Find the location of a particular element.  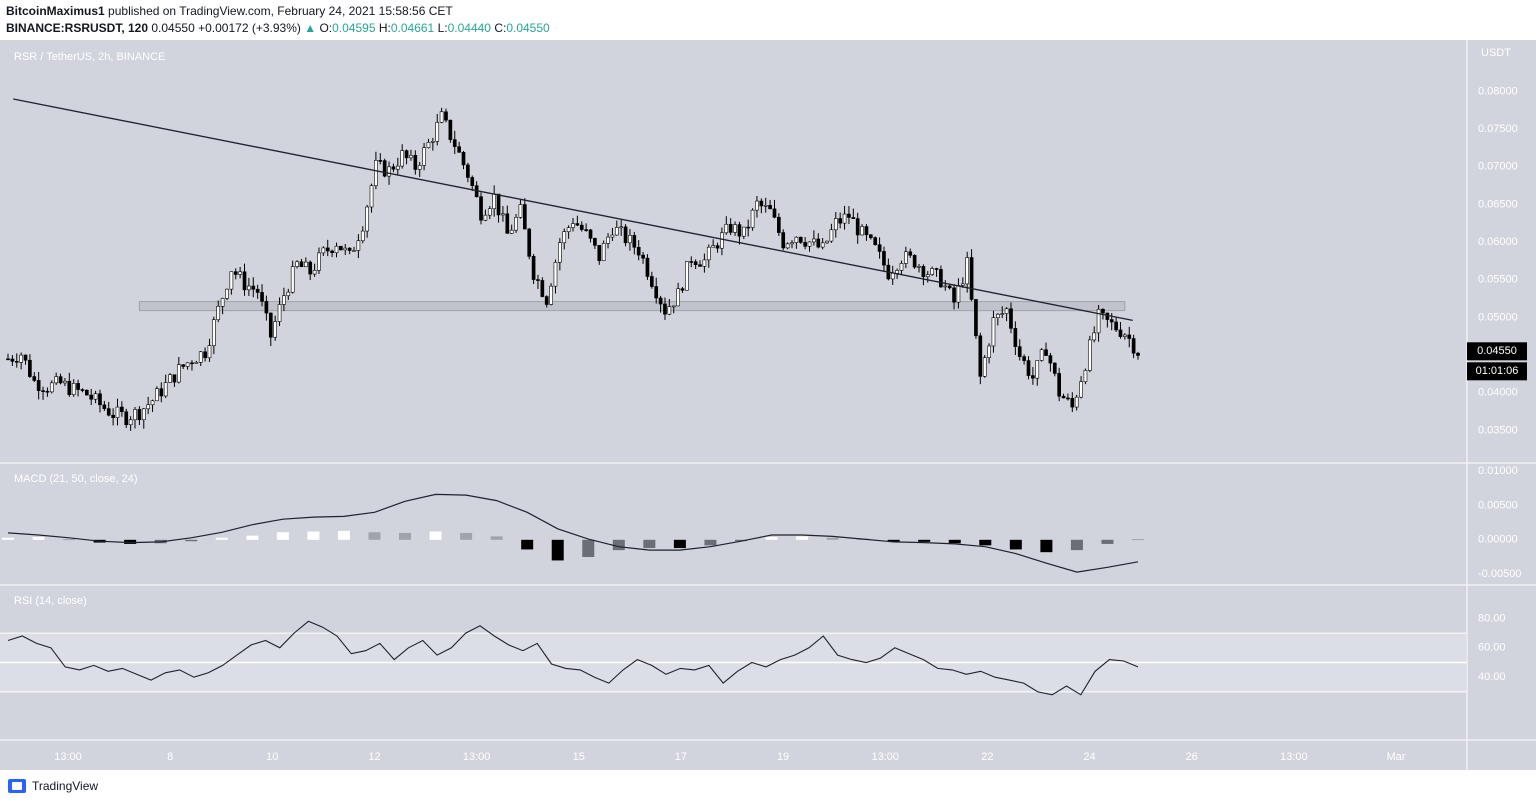

last-price-tag-label: 0.04550 is located at coordinates (1497, 351).